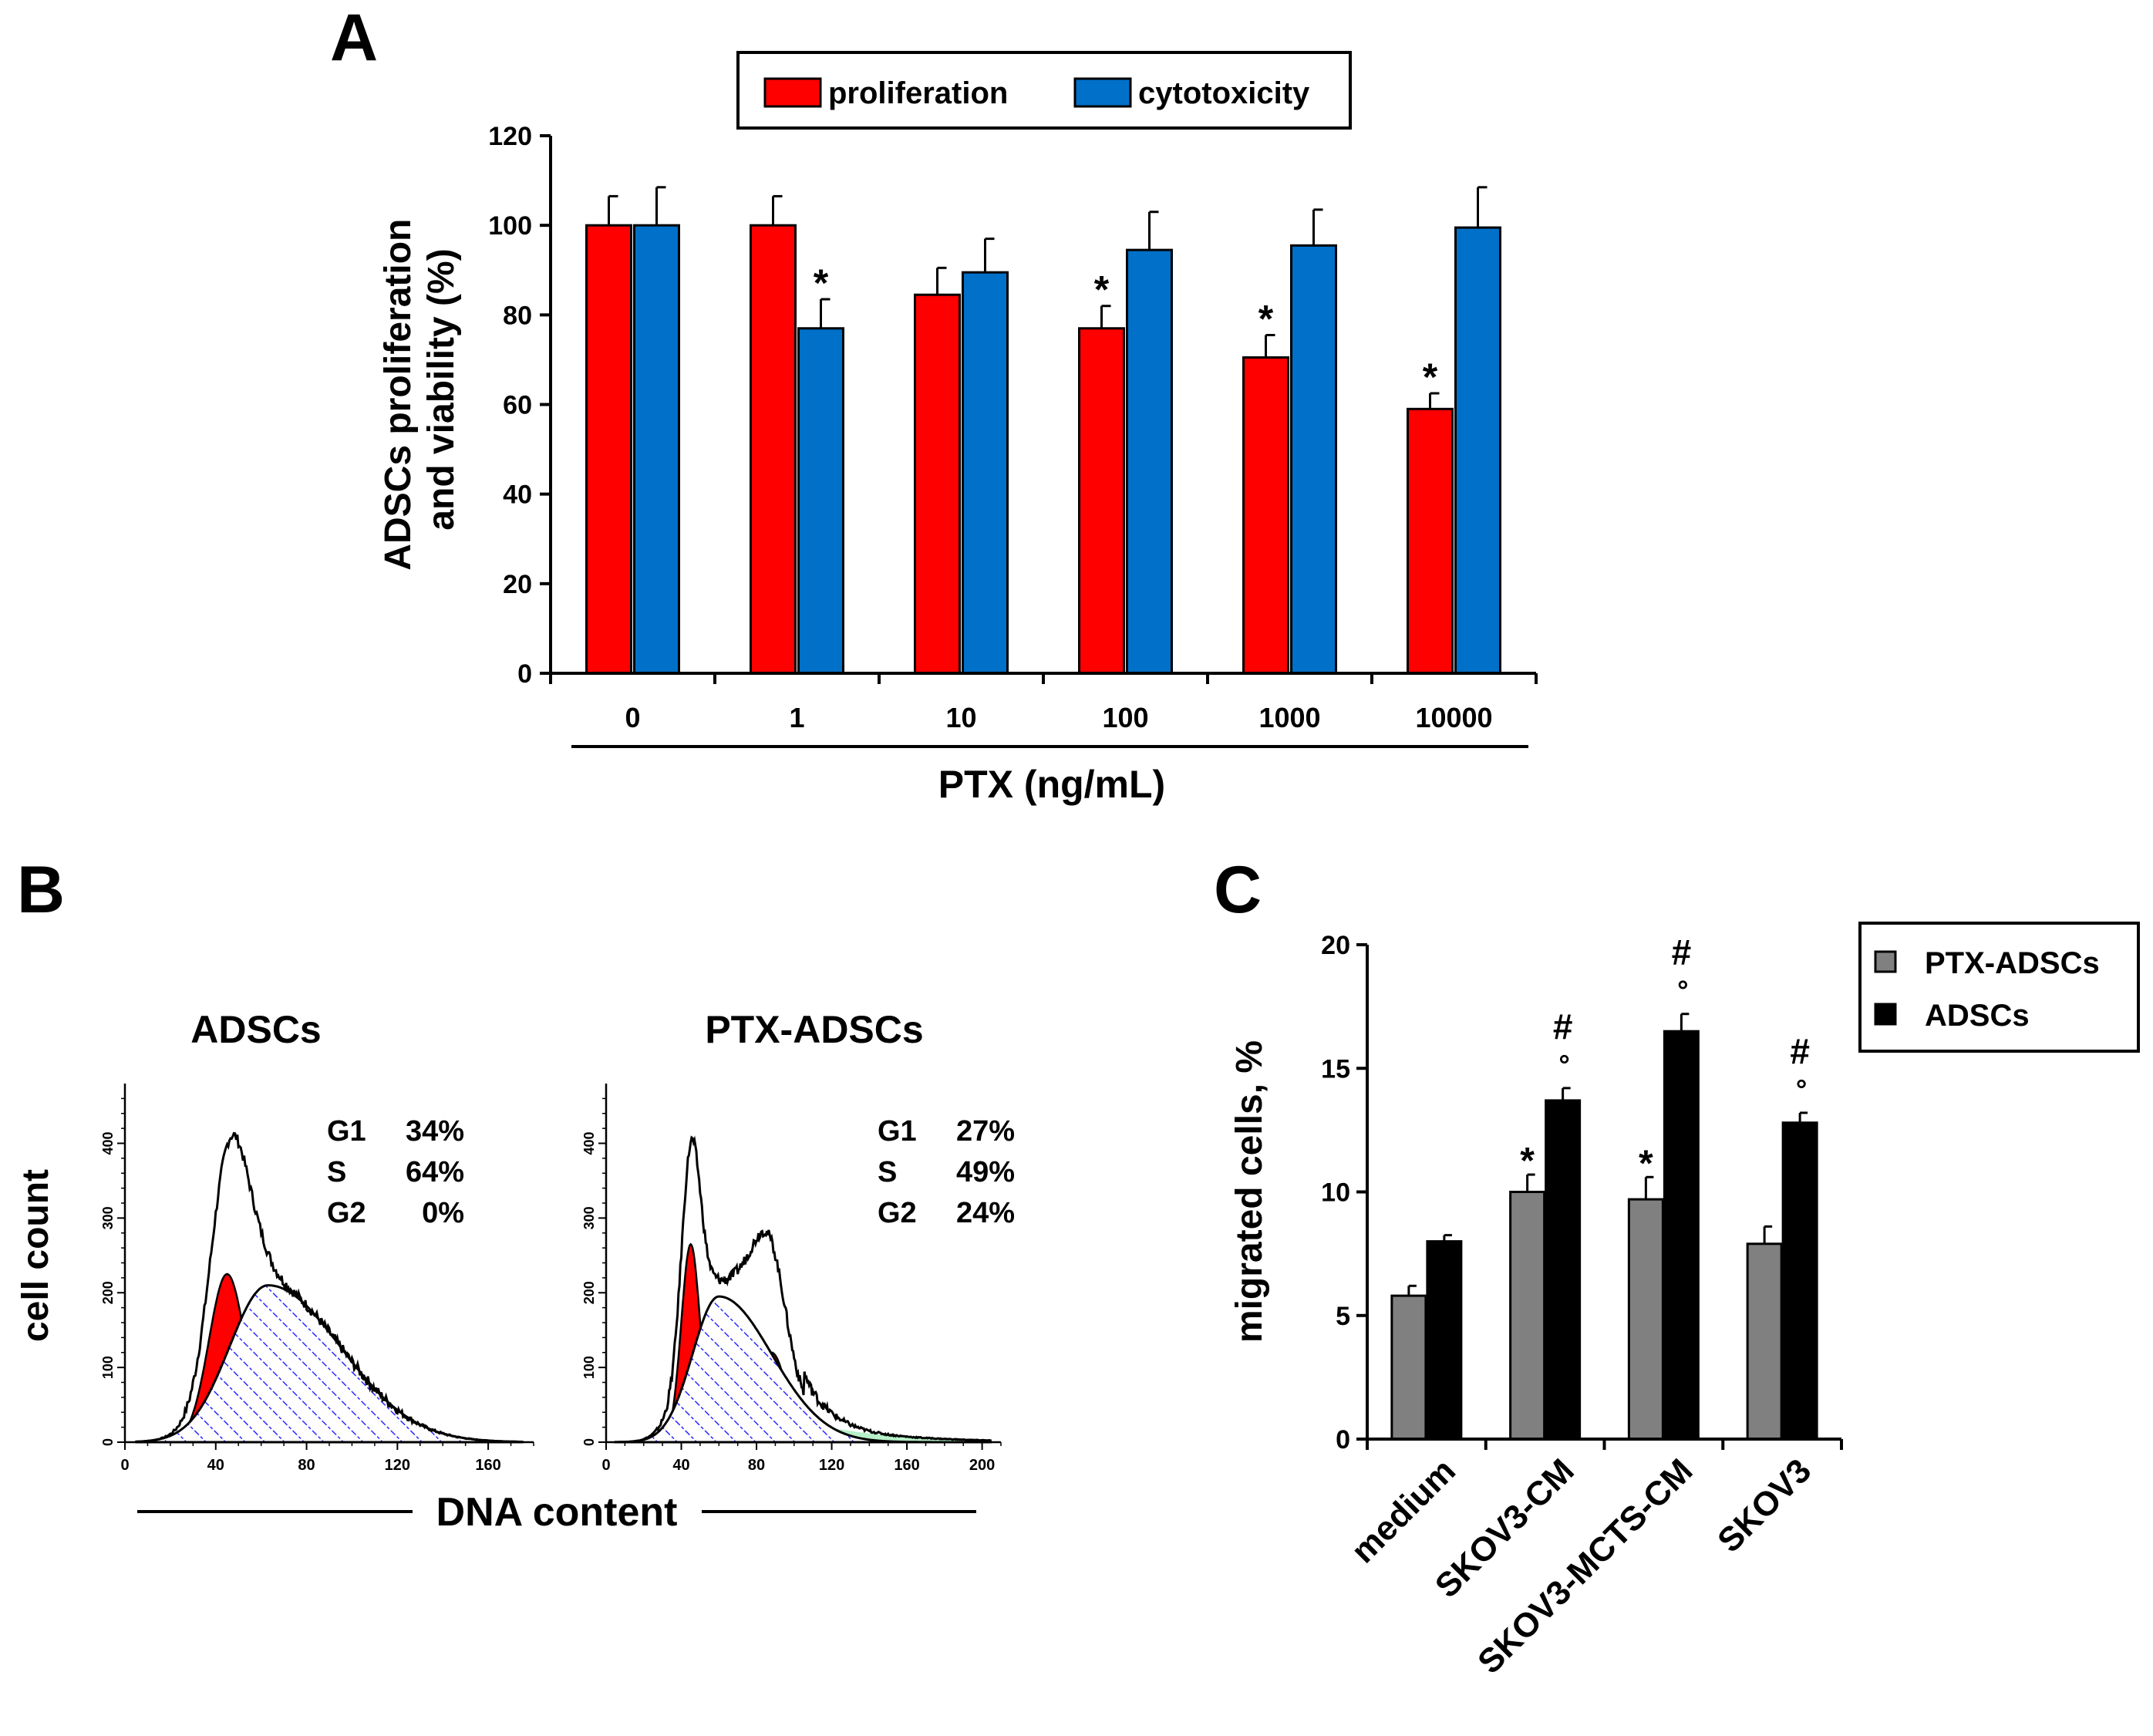  Describe the element at coordinates (1764, 1341) in the screenshot. I see `bar-ptx-adscs-skov3` at that location.